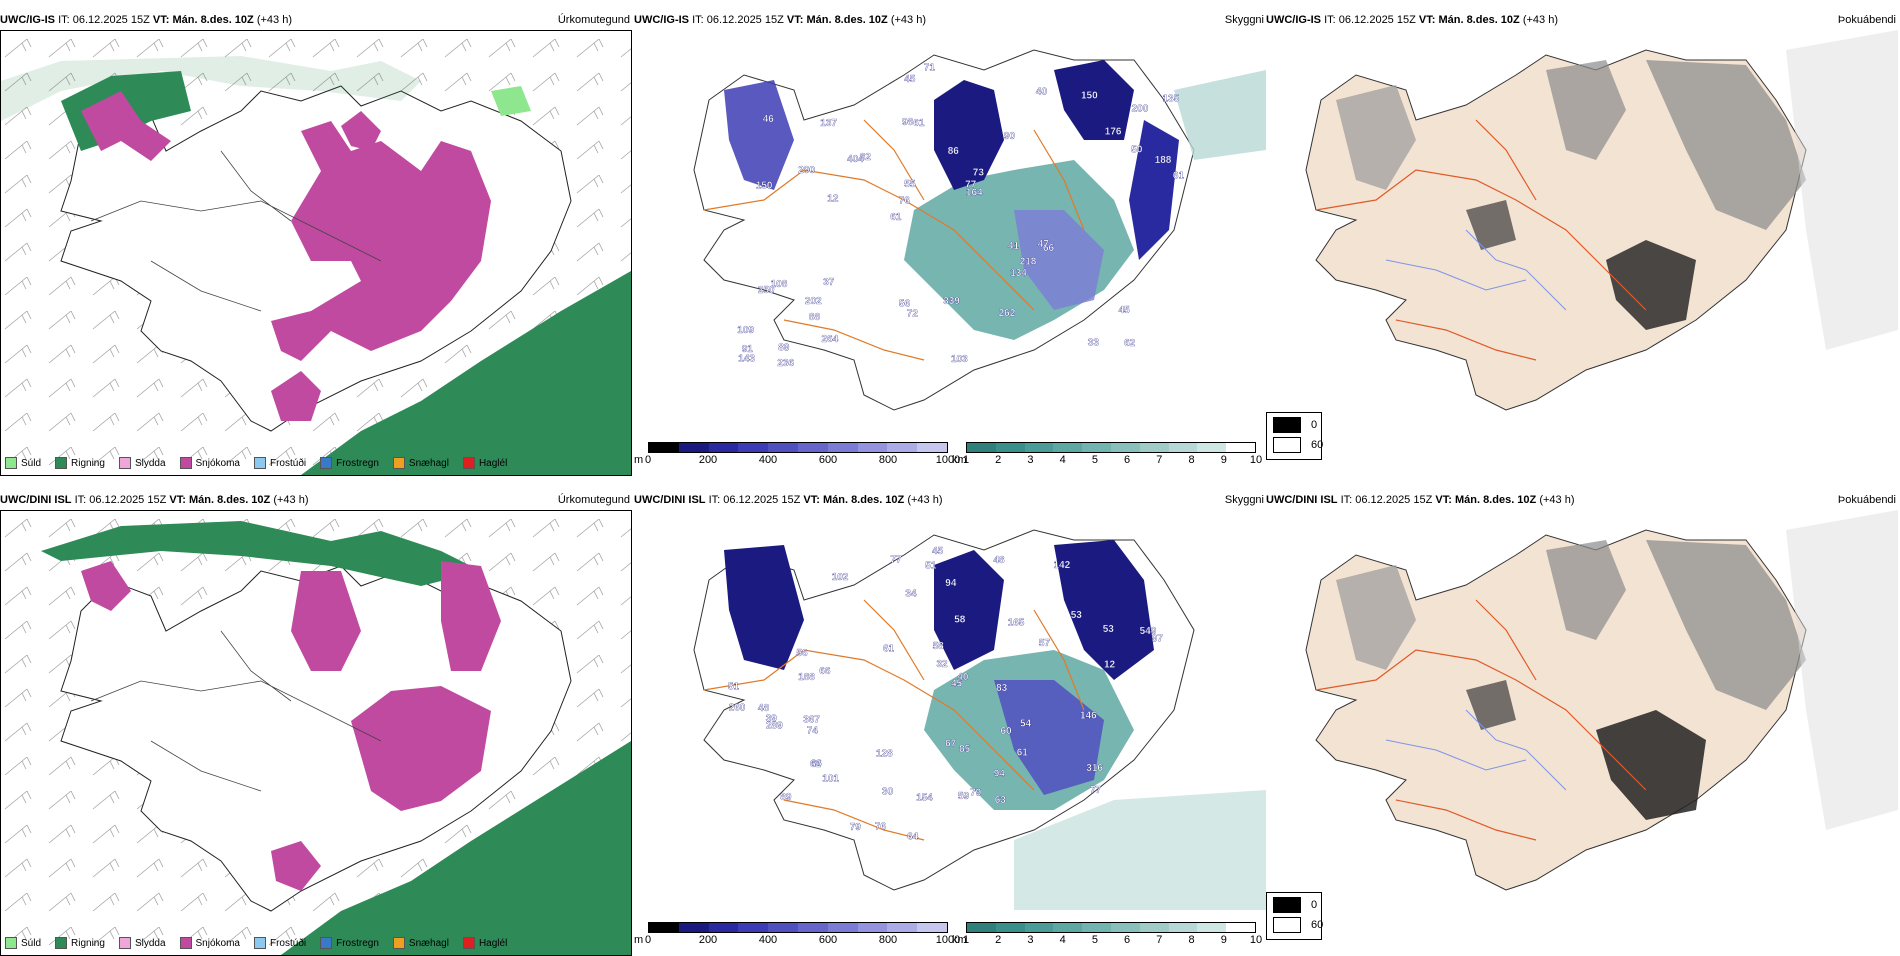 The width and height of the screenshot is (1900, 956). What do you see at coordinates (1298, 925) in the screenshot?
I see `fog-legend-row: 60` at bounding box center [1298, 925].